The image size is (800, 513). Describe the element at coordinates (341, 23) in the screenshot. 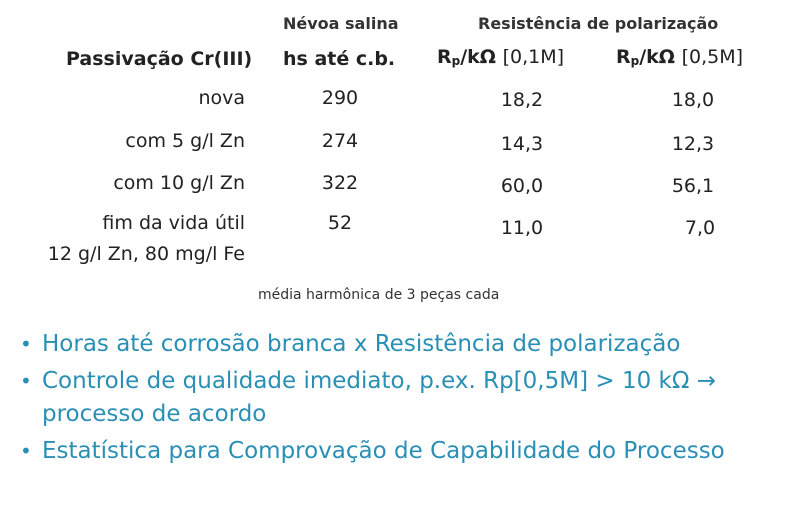

I see `header-nevoa-salina: Névoa salina` at that location.